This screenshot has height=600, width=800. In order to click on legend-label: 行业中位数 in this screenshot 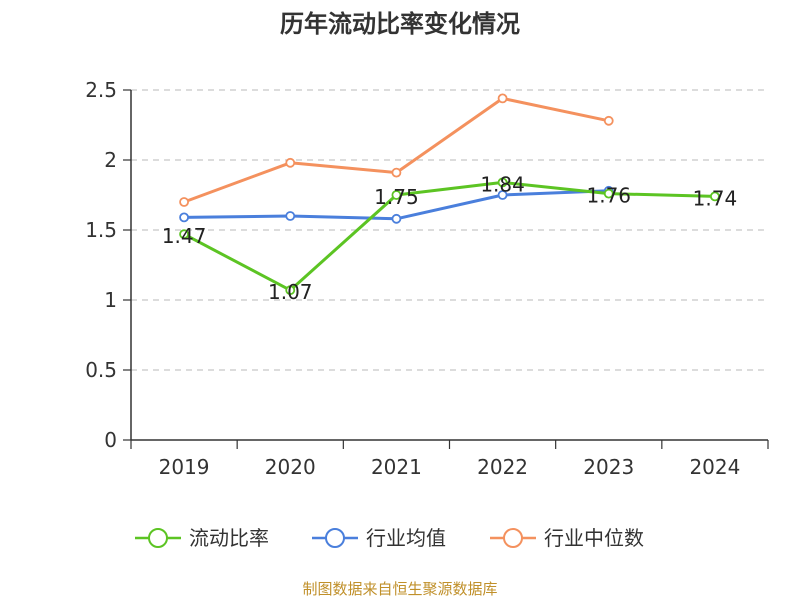, I will do `click(594, 538)`.